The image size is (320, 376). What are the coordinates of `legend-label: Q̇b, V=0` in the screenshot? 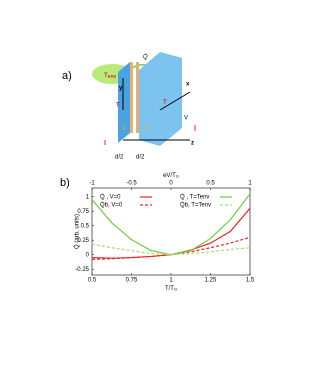 It's located at (111, 205).